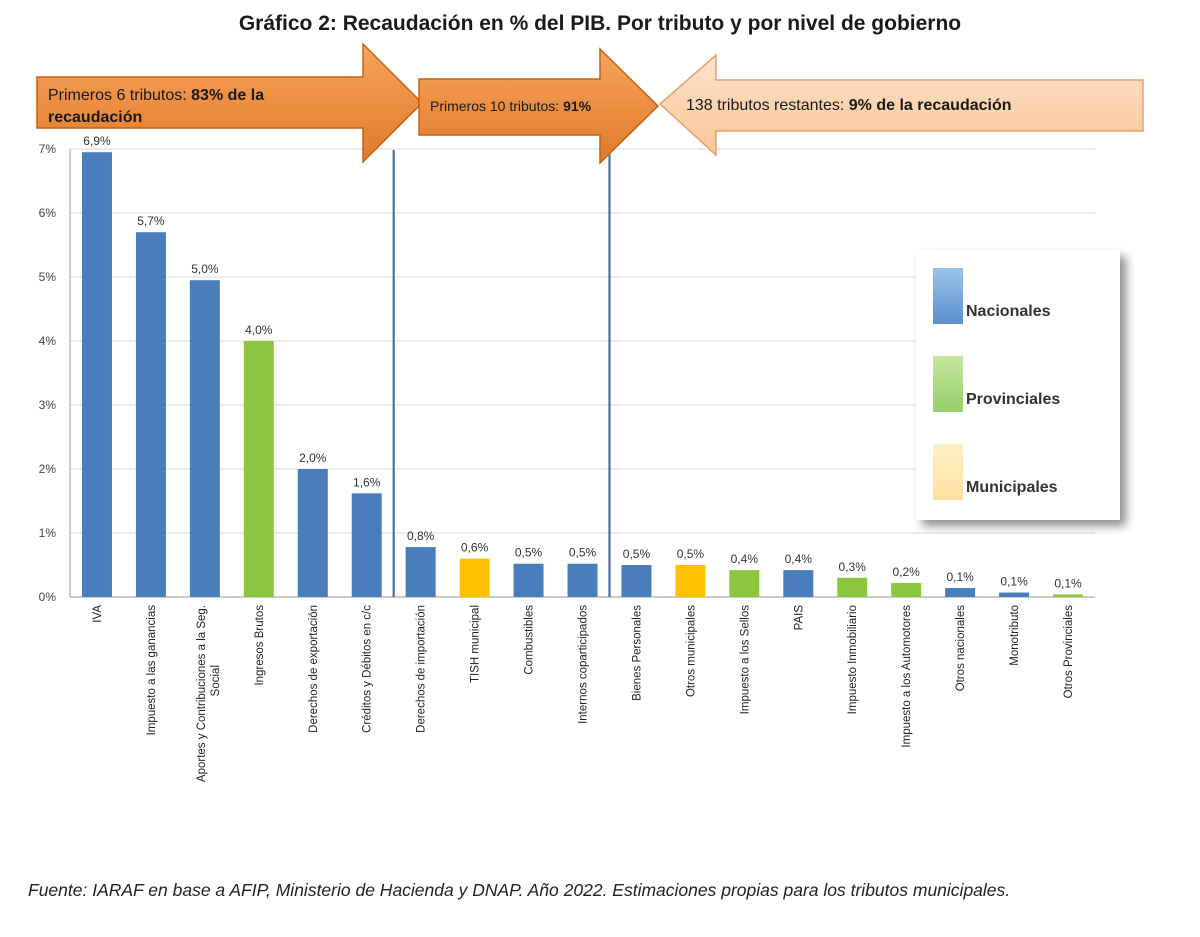 The image size is (1200, 937). I want to click on legend-swatch-provinciales, so click(948, 384).